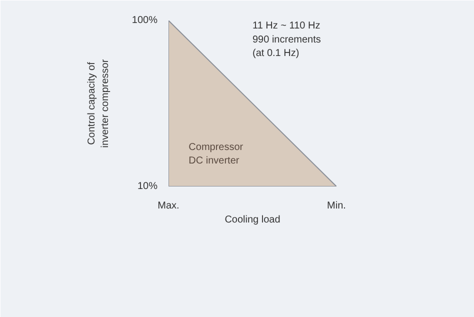 This screenshot has height=317, width=474. What do you see at coordinates (147, 186) in the screenshot?
I see `y-tick-label: 10%` at bounding box center [147, 186].